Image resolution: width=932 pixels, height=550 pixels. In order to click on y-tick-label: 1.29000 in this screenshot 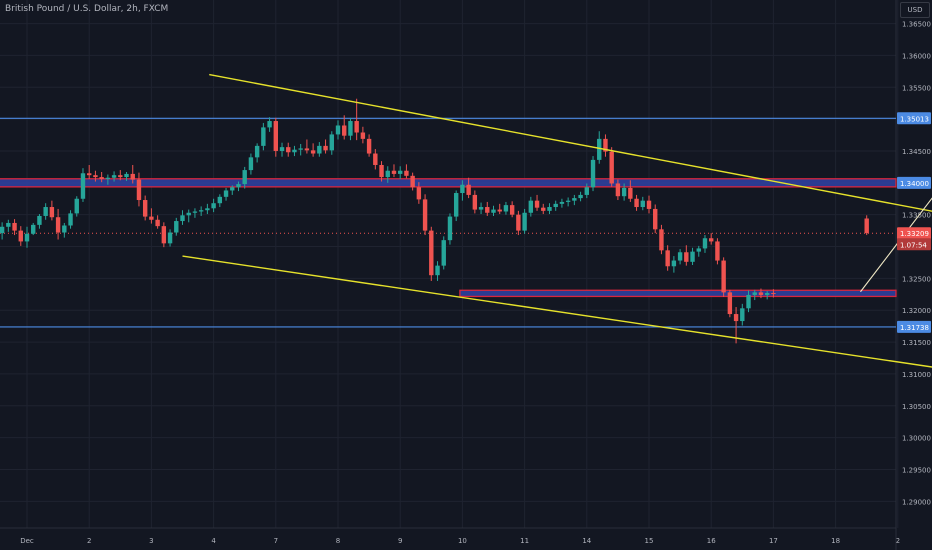, I will do `click(916, 502)`.